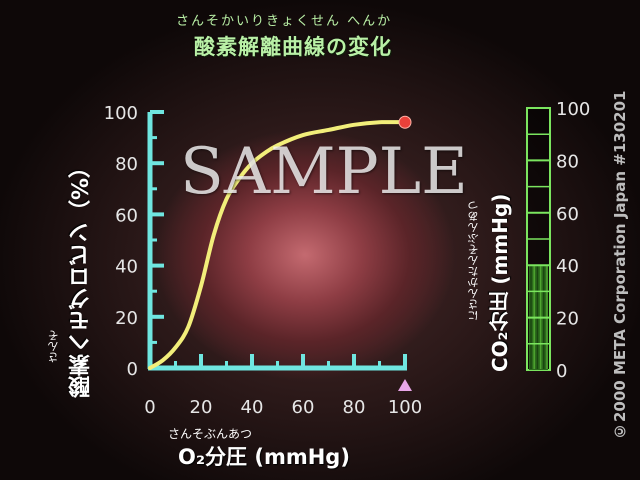  What do you see at coordinates (121, 113) in the screenshot?
I see `y-tick-label: 100` at bounding box center [121, 113].